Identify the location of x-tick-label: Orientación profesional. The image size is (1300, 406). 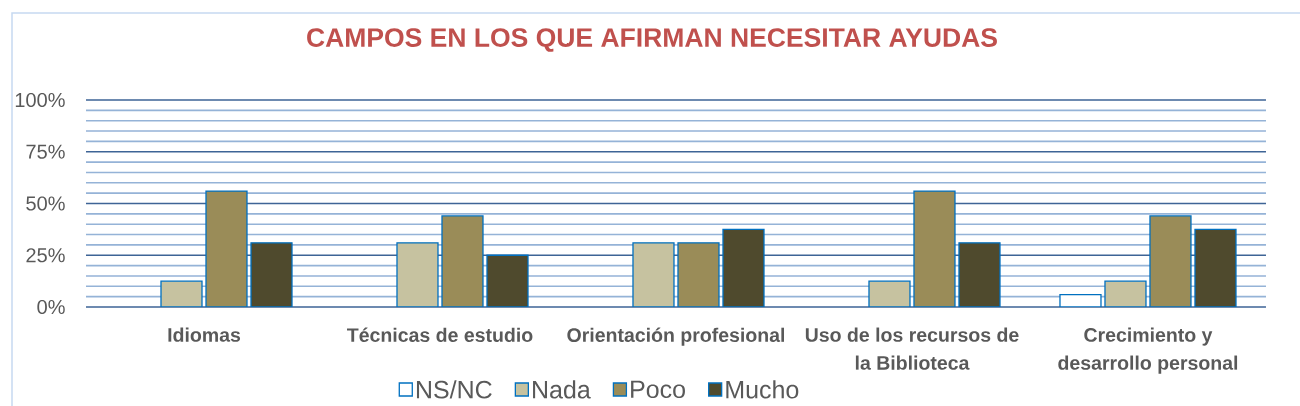
(676, 336).